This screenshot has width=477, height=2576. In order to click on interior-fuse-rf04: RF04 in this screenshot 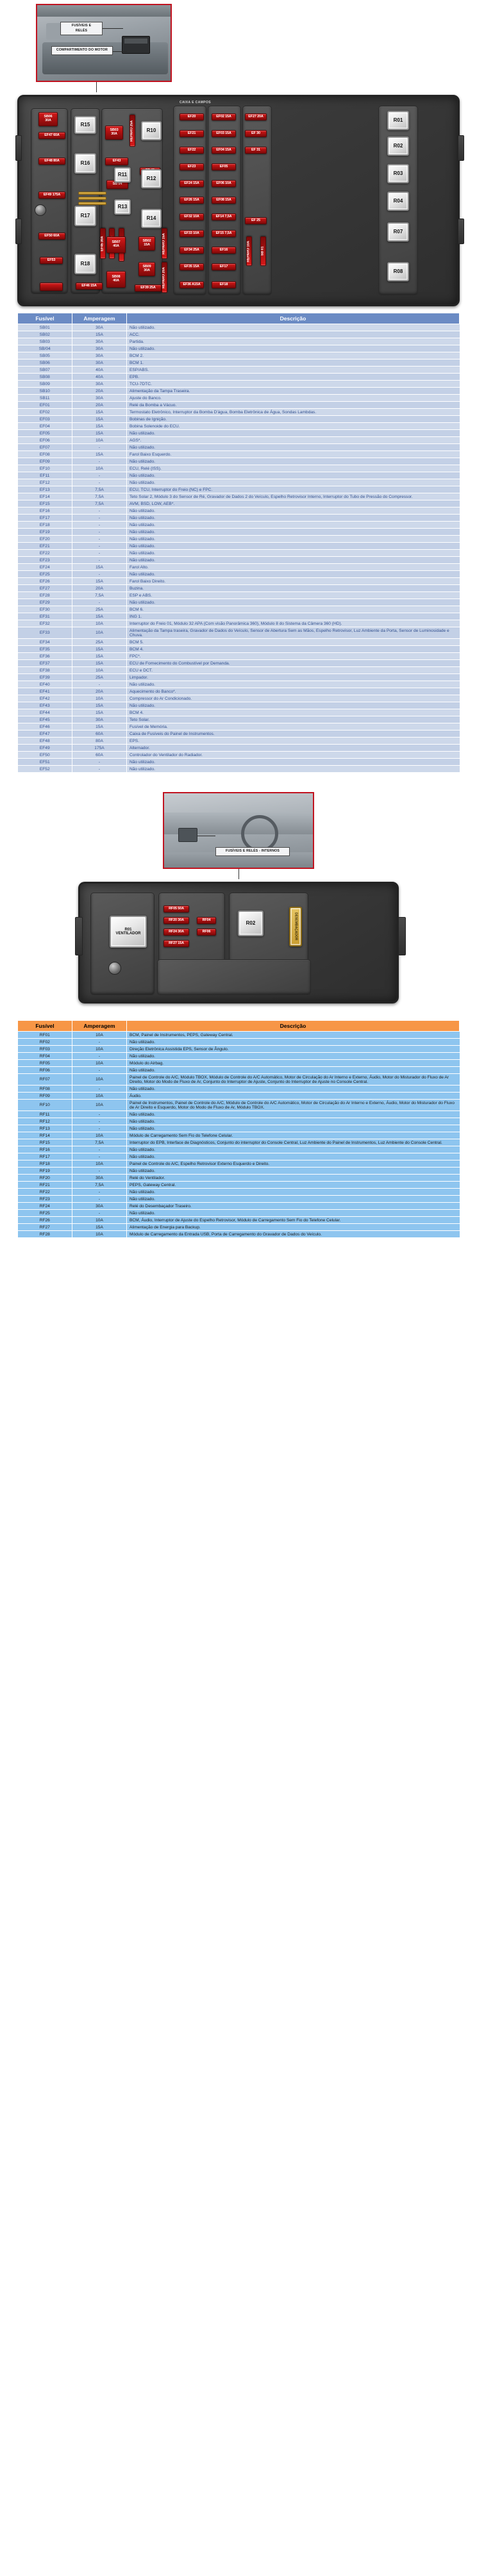, I will do `click(206, 920)`.